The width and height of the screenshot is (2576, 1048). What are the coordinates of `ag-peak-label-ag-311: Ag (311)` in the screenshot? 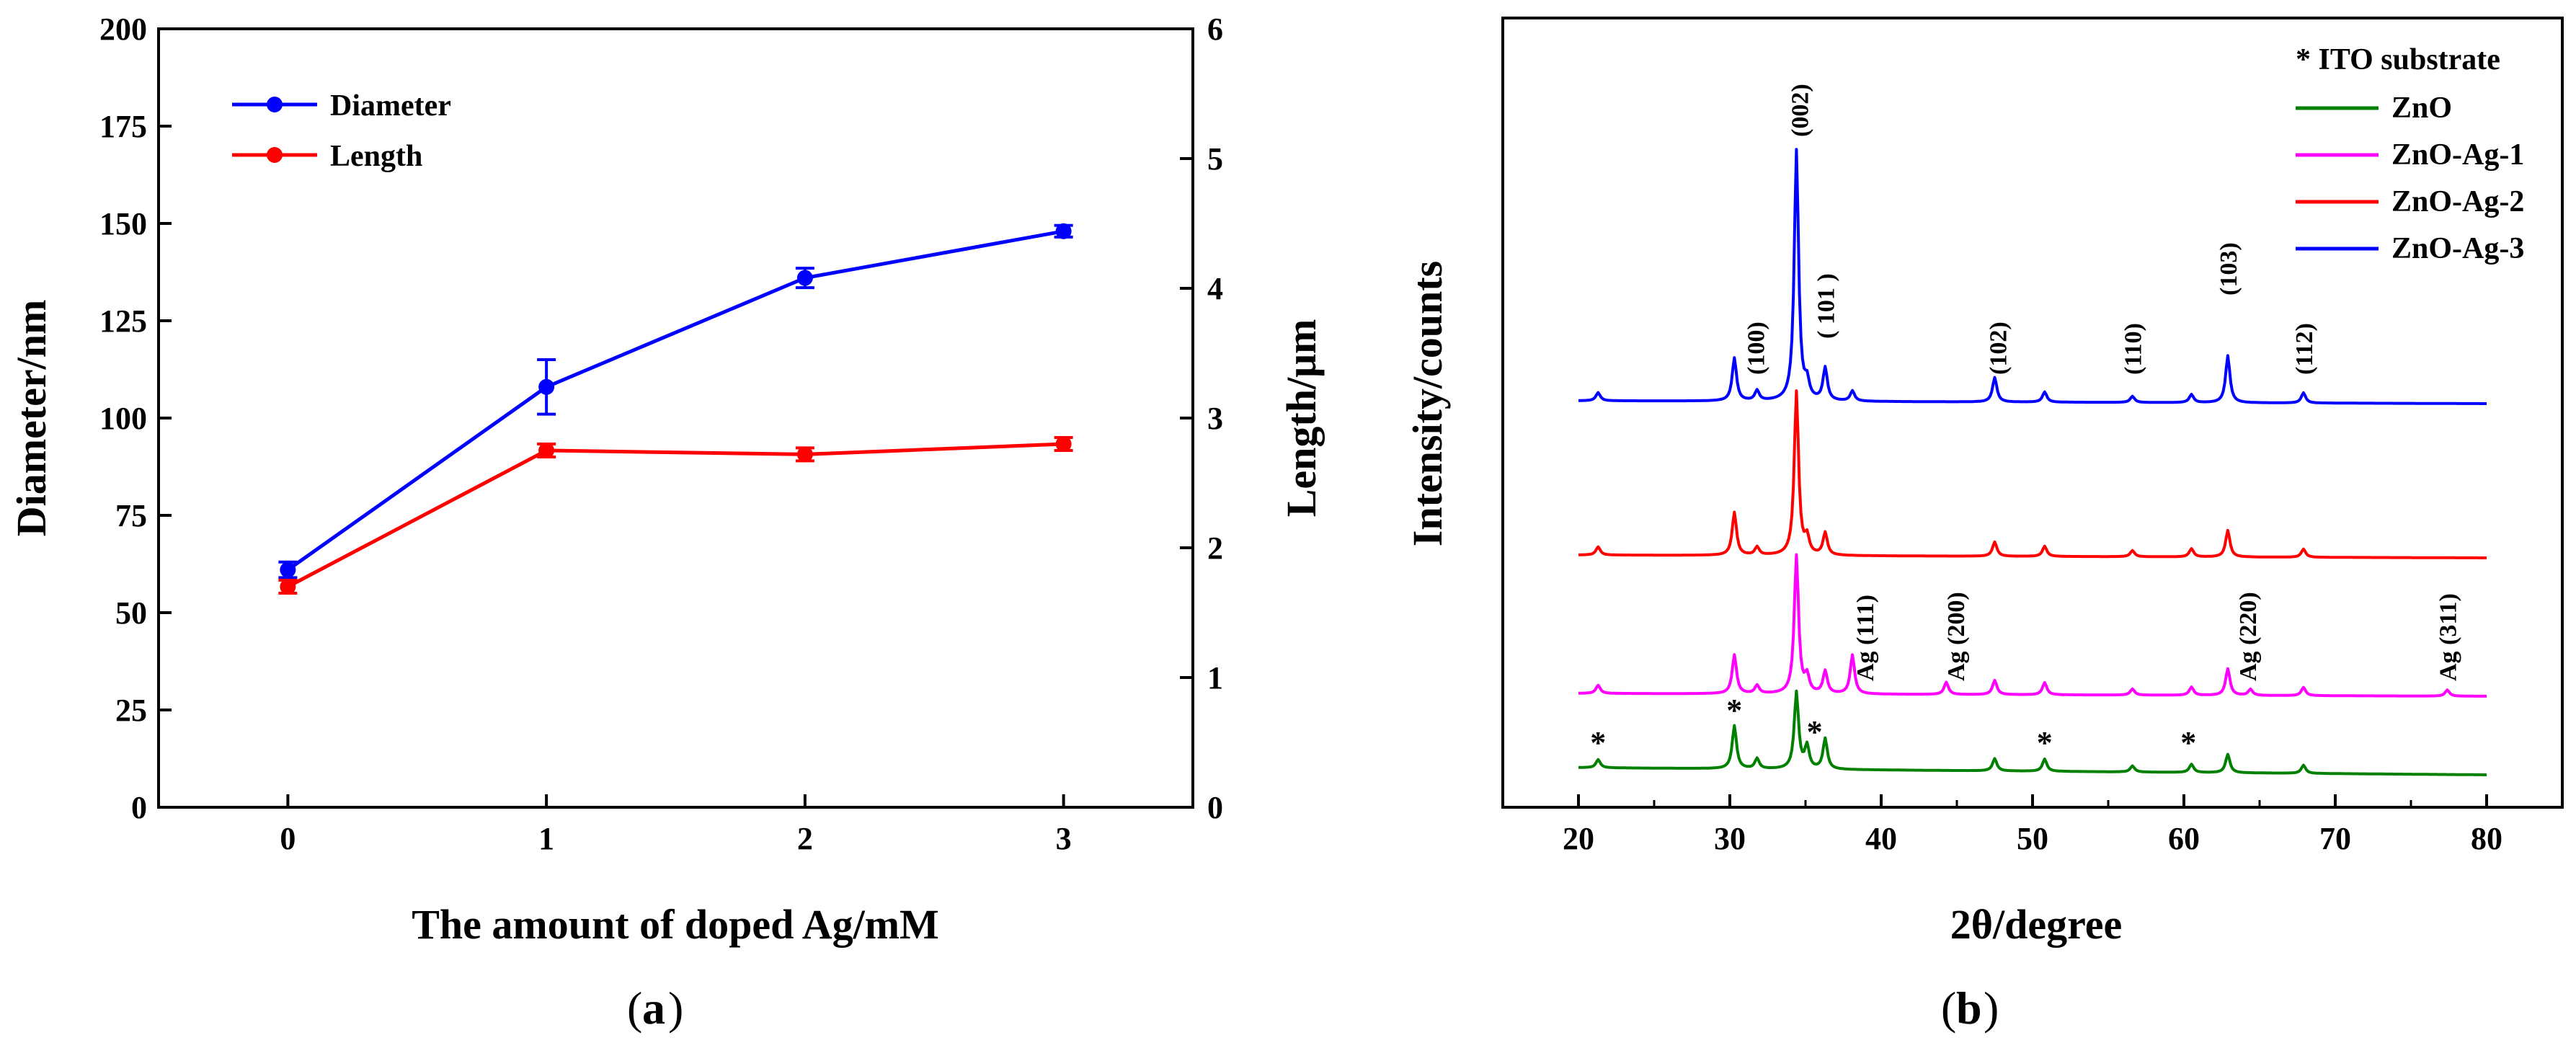 It's located at (2448, 637).